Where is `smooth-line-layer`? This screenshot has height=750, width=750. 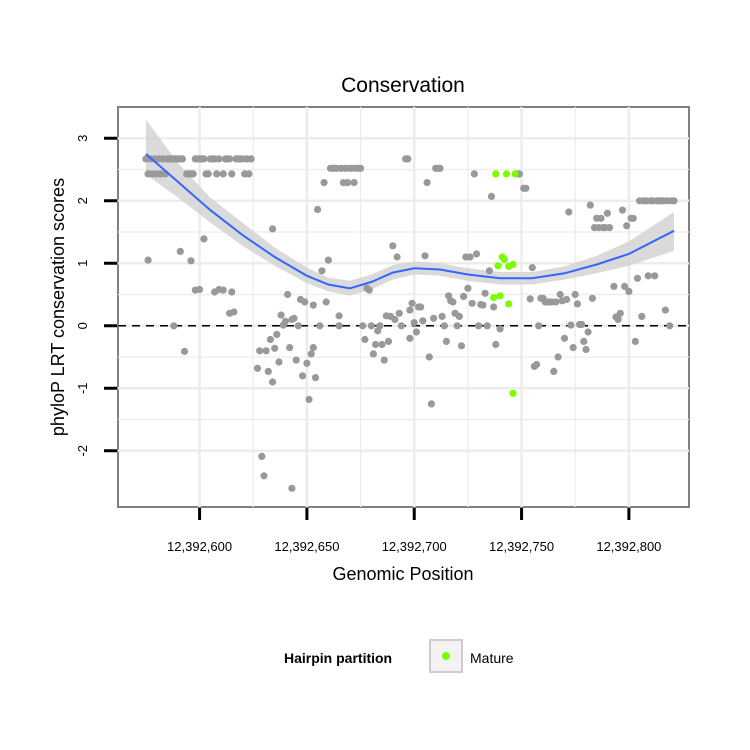 smooth-line-layer is located at coordinates (410, 221).